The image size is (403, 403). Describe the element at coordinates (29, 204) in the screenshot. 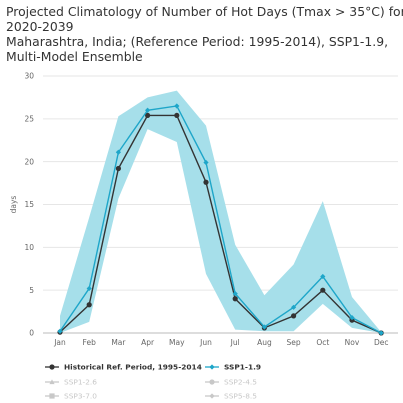

I see `y-tick-label-15: 15` at that location.